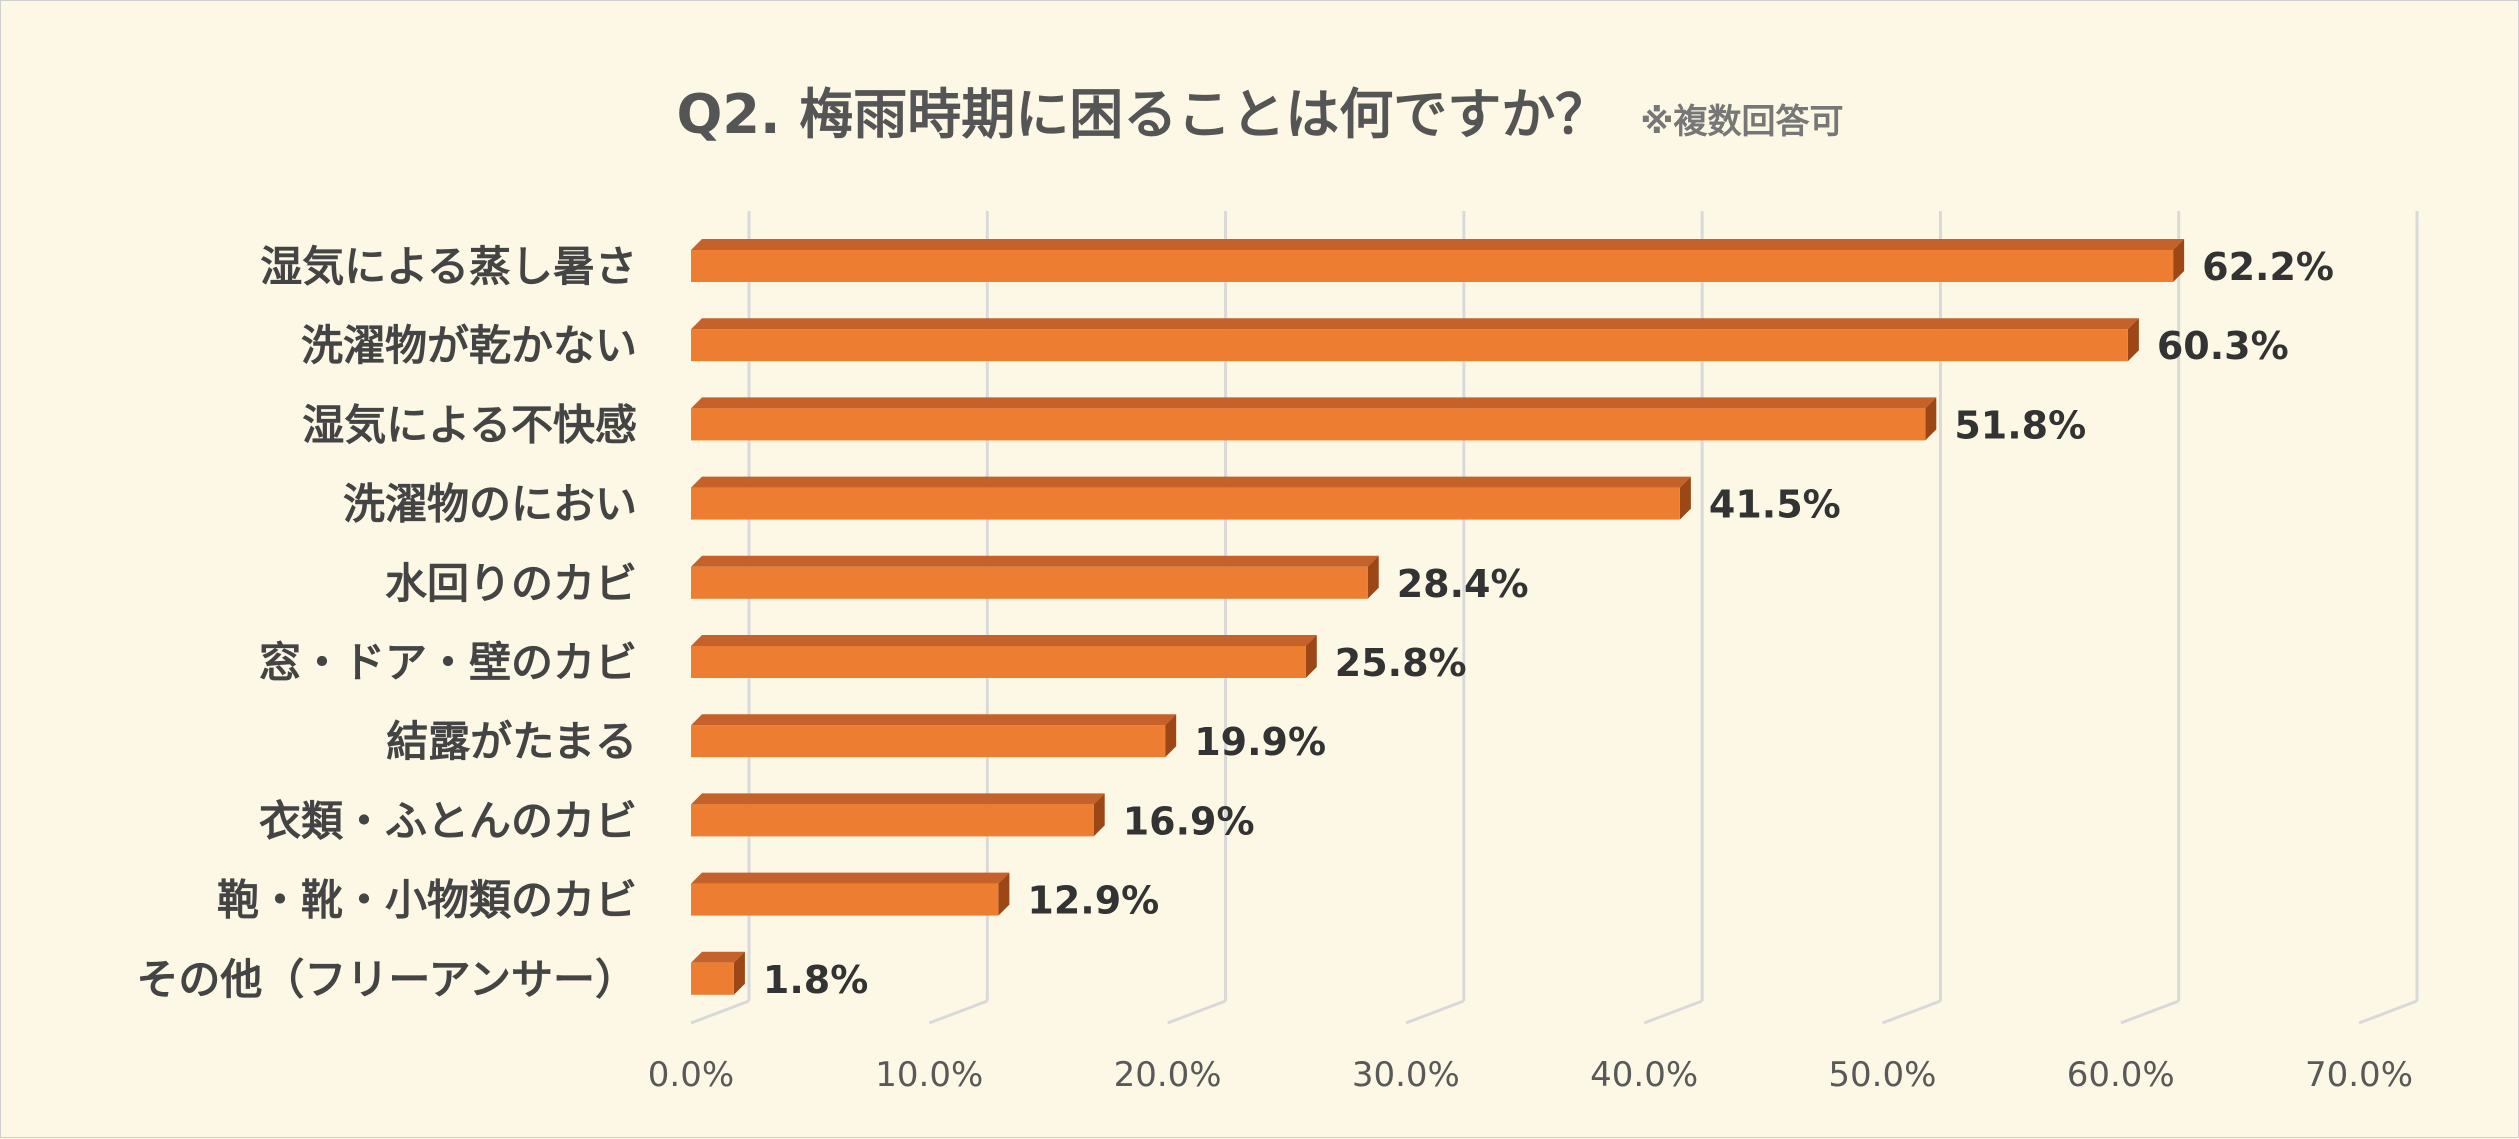 The image size is (2519, 1139). I want to click on data-label: 28.4%, so click(1463, 584).